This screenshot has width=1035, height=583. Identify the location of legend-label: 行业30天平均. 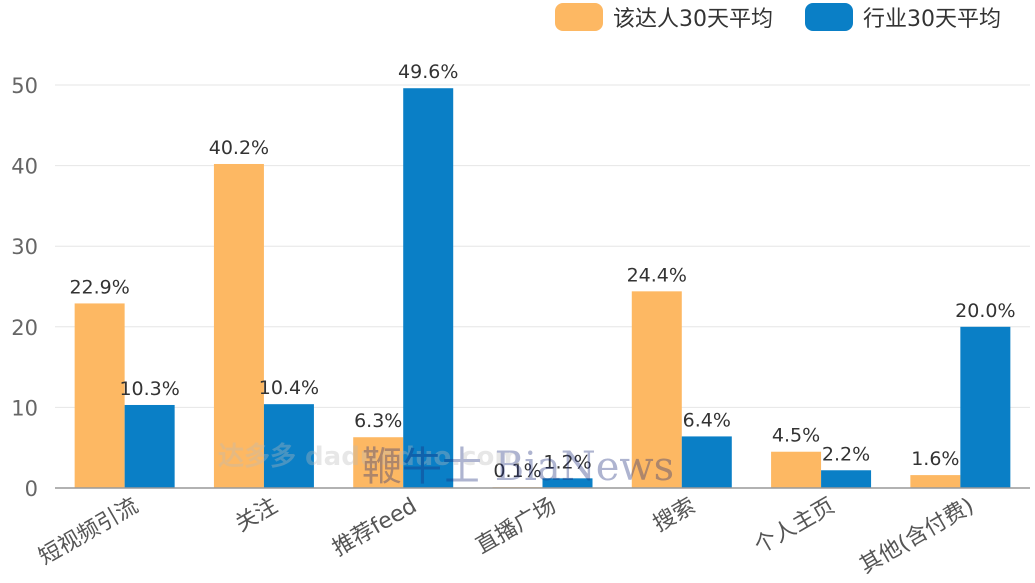
(932, 19).